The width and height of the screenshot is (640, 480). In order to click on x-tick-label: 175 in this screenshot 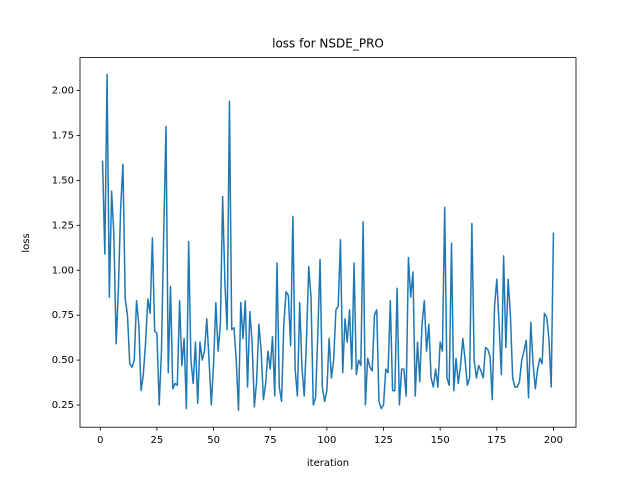, I will do `click(496, 440)`.